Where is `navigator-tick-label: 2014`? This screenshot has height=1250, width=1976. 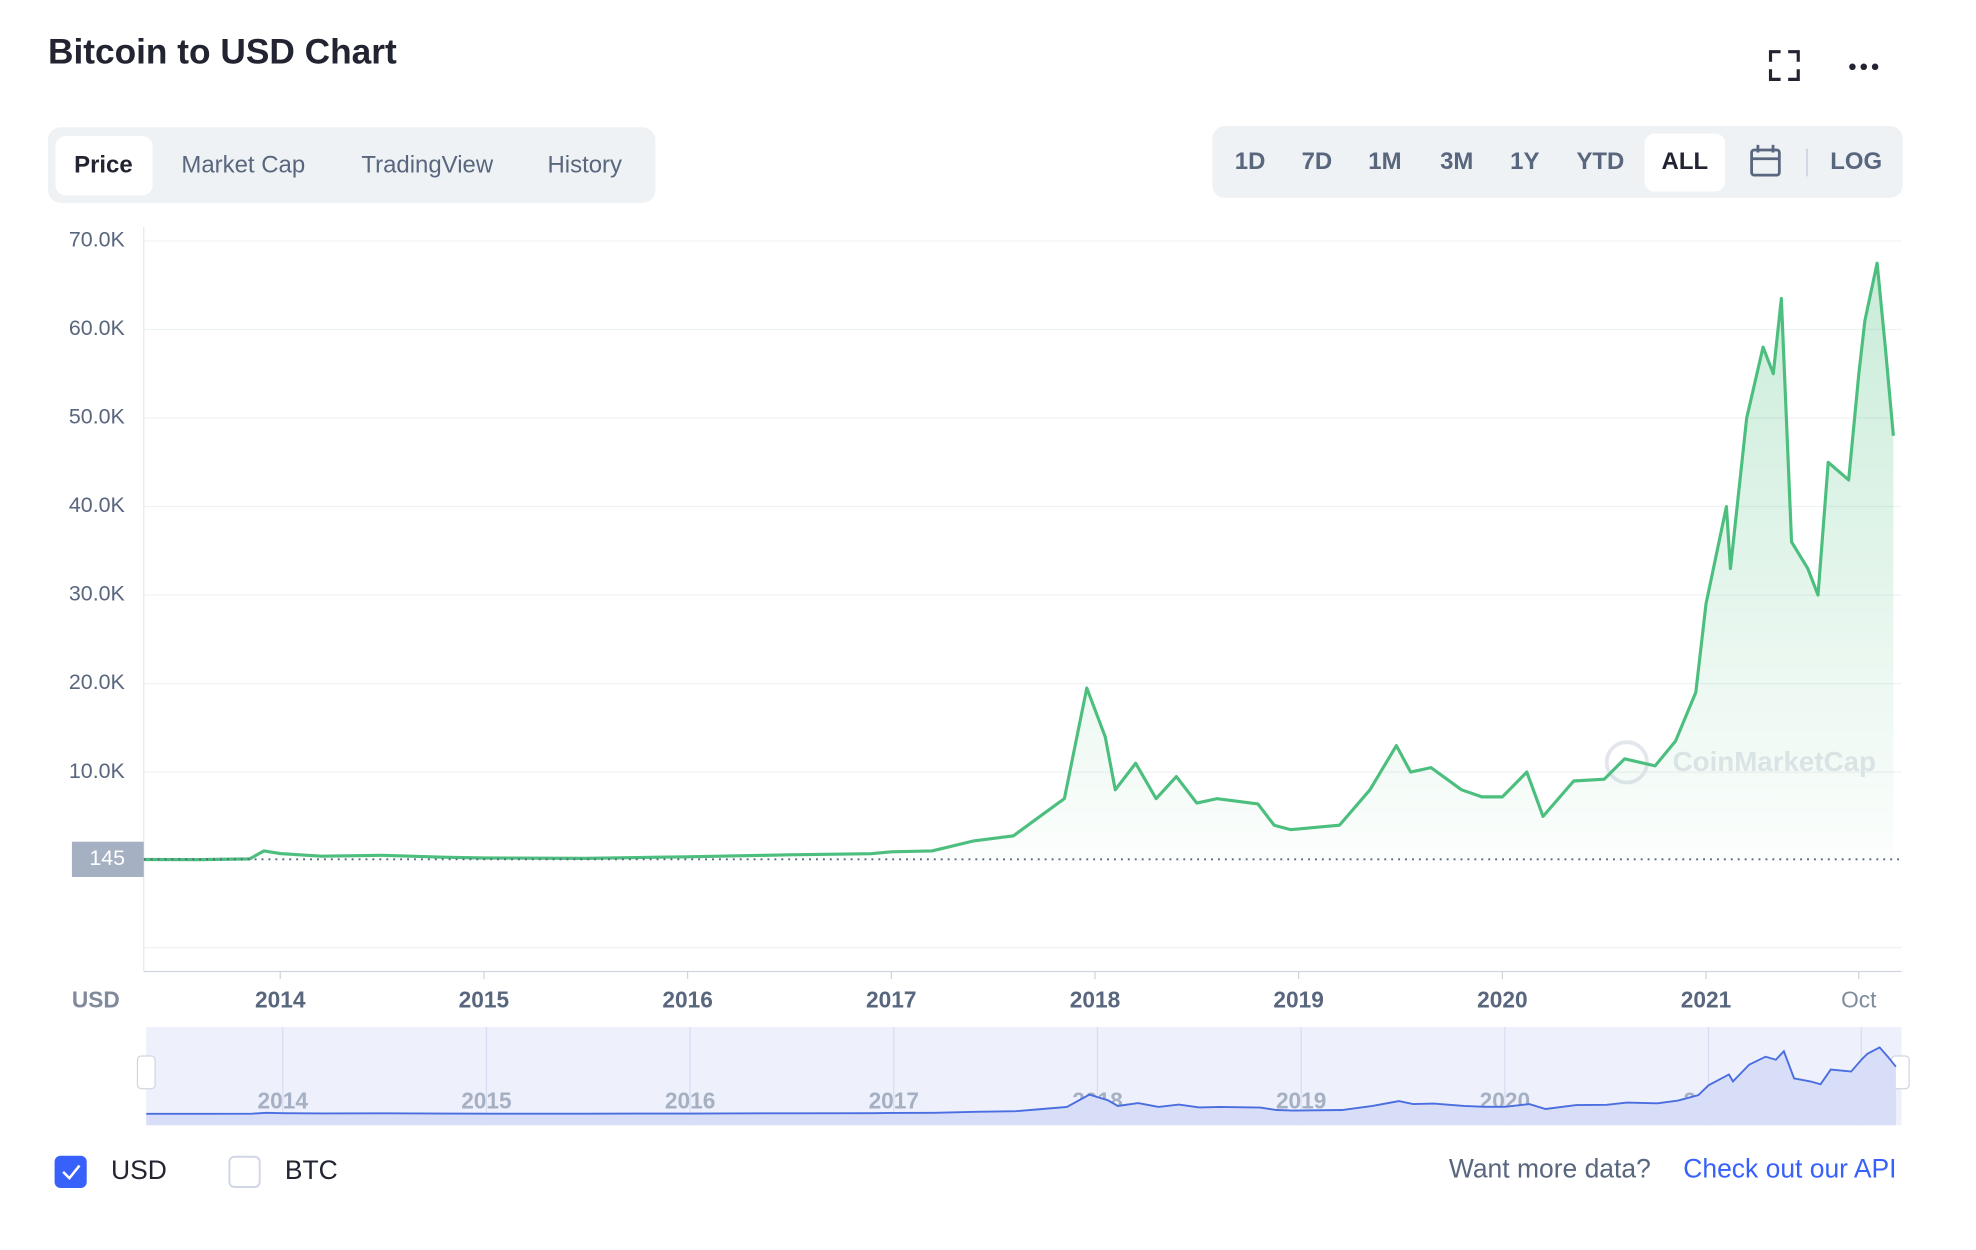
navigator-tick-label: 2014 is located at coordinates (283, 1101).